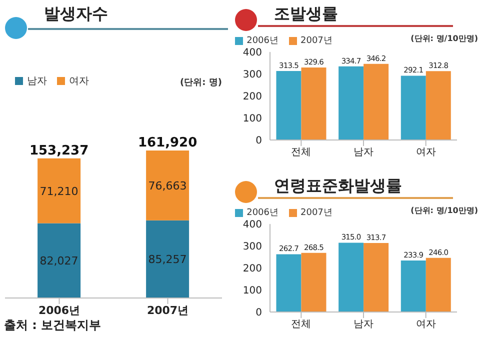 Image resolution: width=480 pixels, height=346 pixels. I want to click on data-label: 85,257, so click(167, 259).